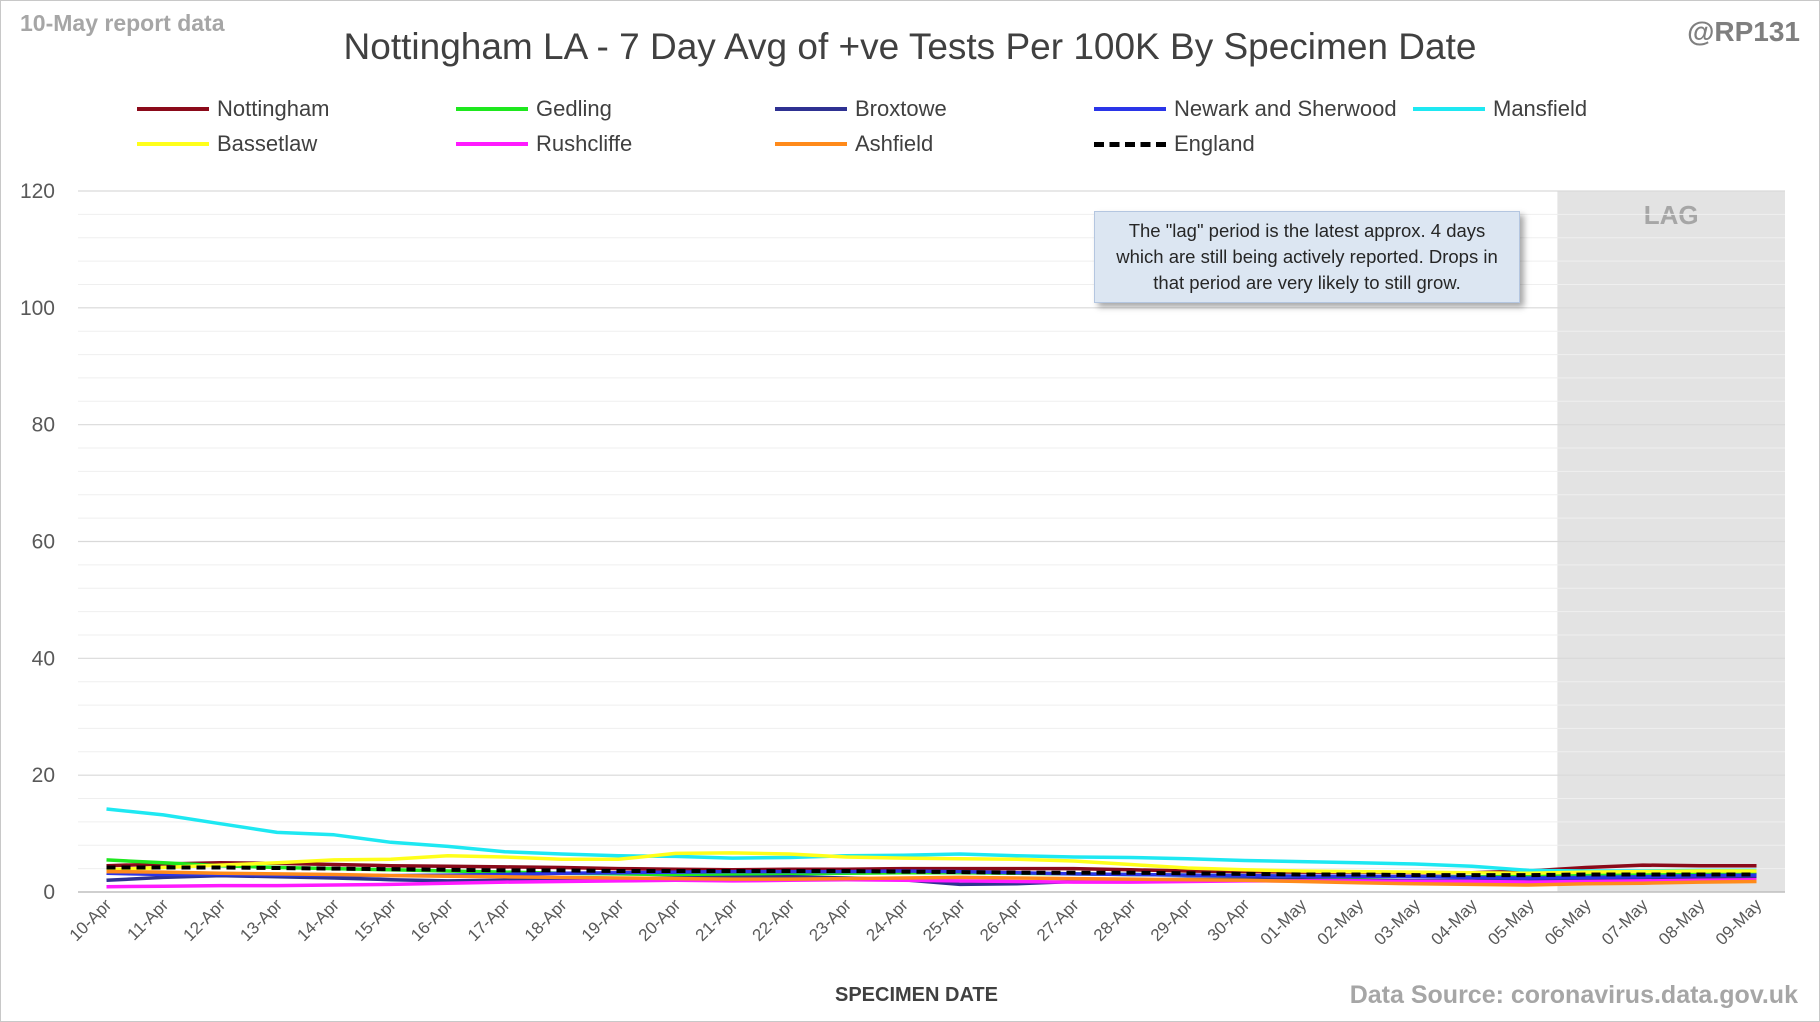  What do you see at coordinates (854, 144) in the screenshot?
I see `legend-item: Ashfield` at bounding box center [854, 144].